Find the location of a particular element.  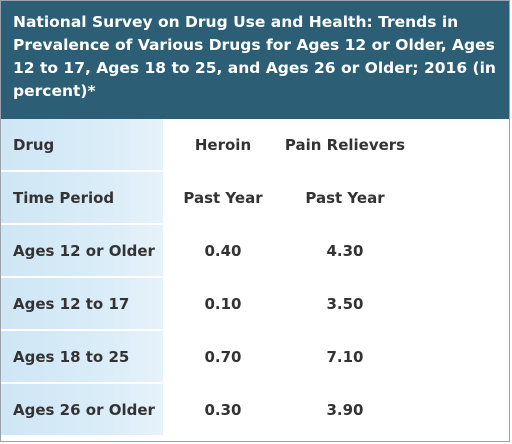

table-row-time-period: Time Period Past Year Past Year is located at coordinates (255, 198).